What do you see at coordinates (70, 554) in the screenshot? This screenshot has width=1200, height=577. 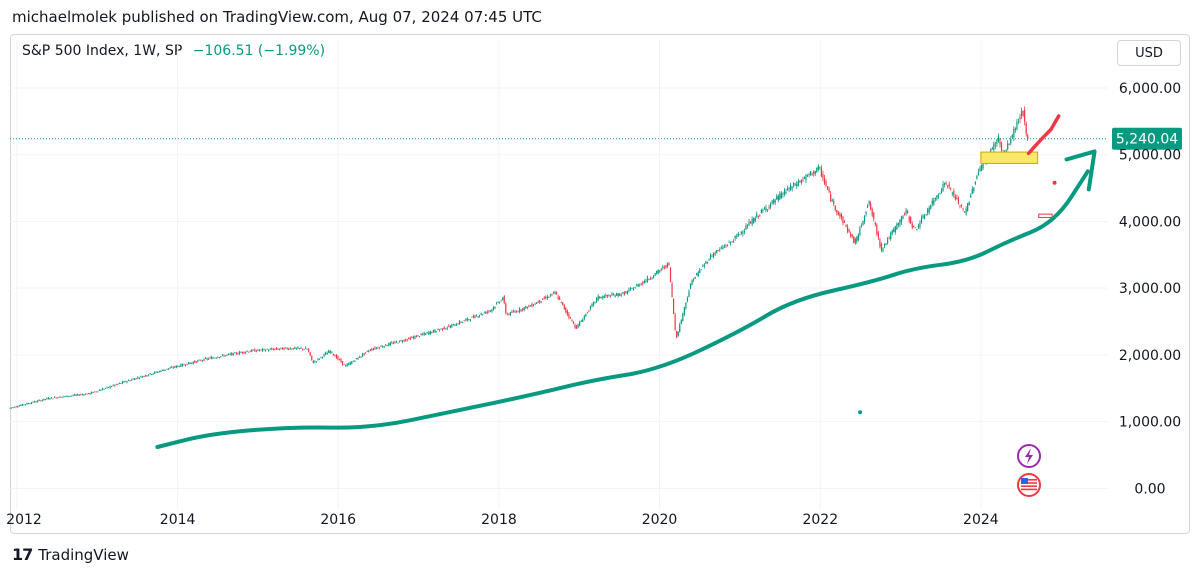 I see `tradingview-logo: 17 TradingView` at bounding box center [70, 554].